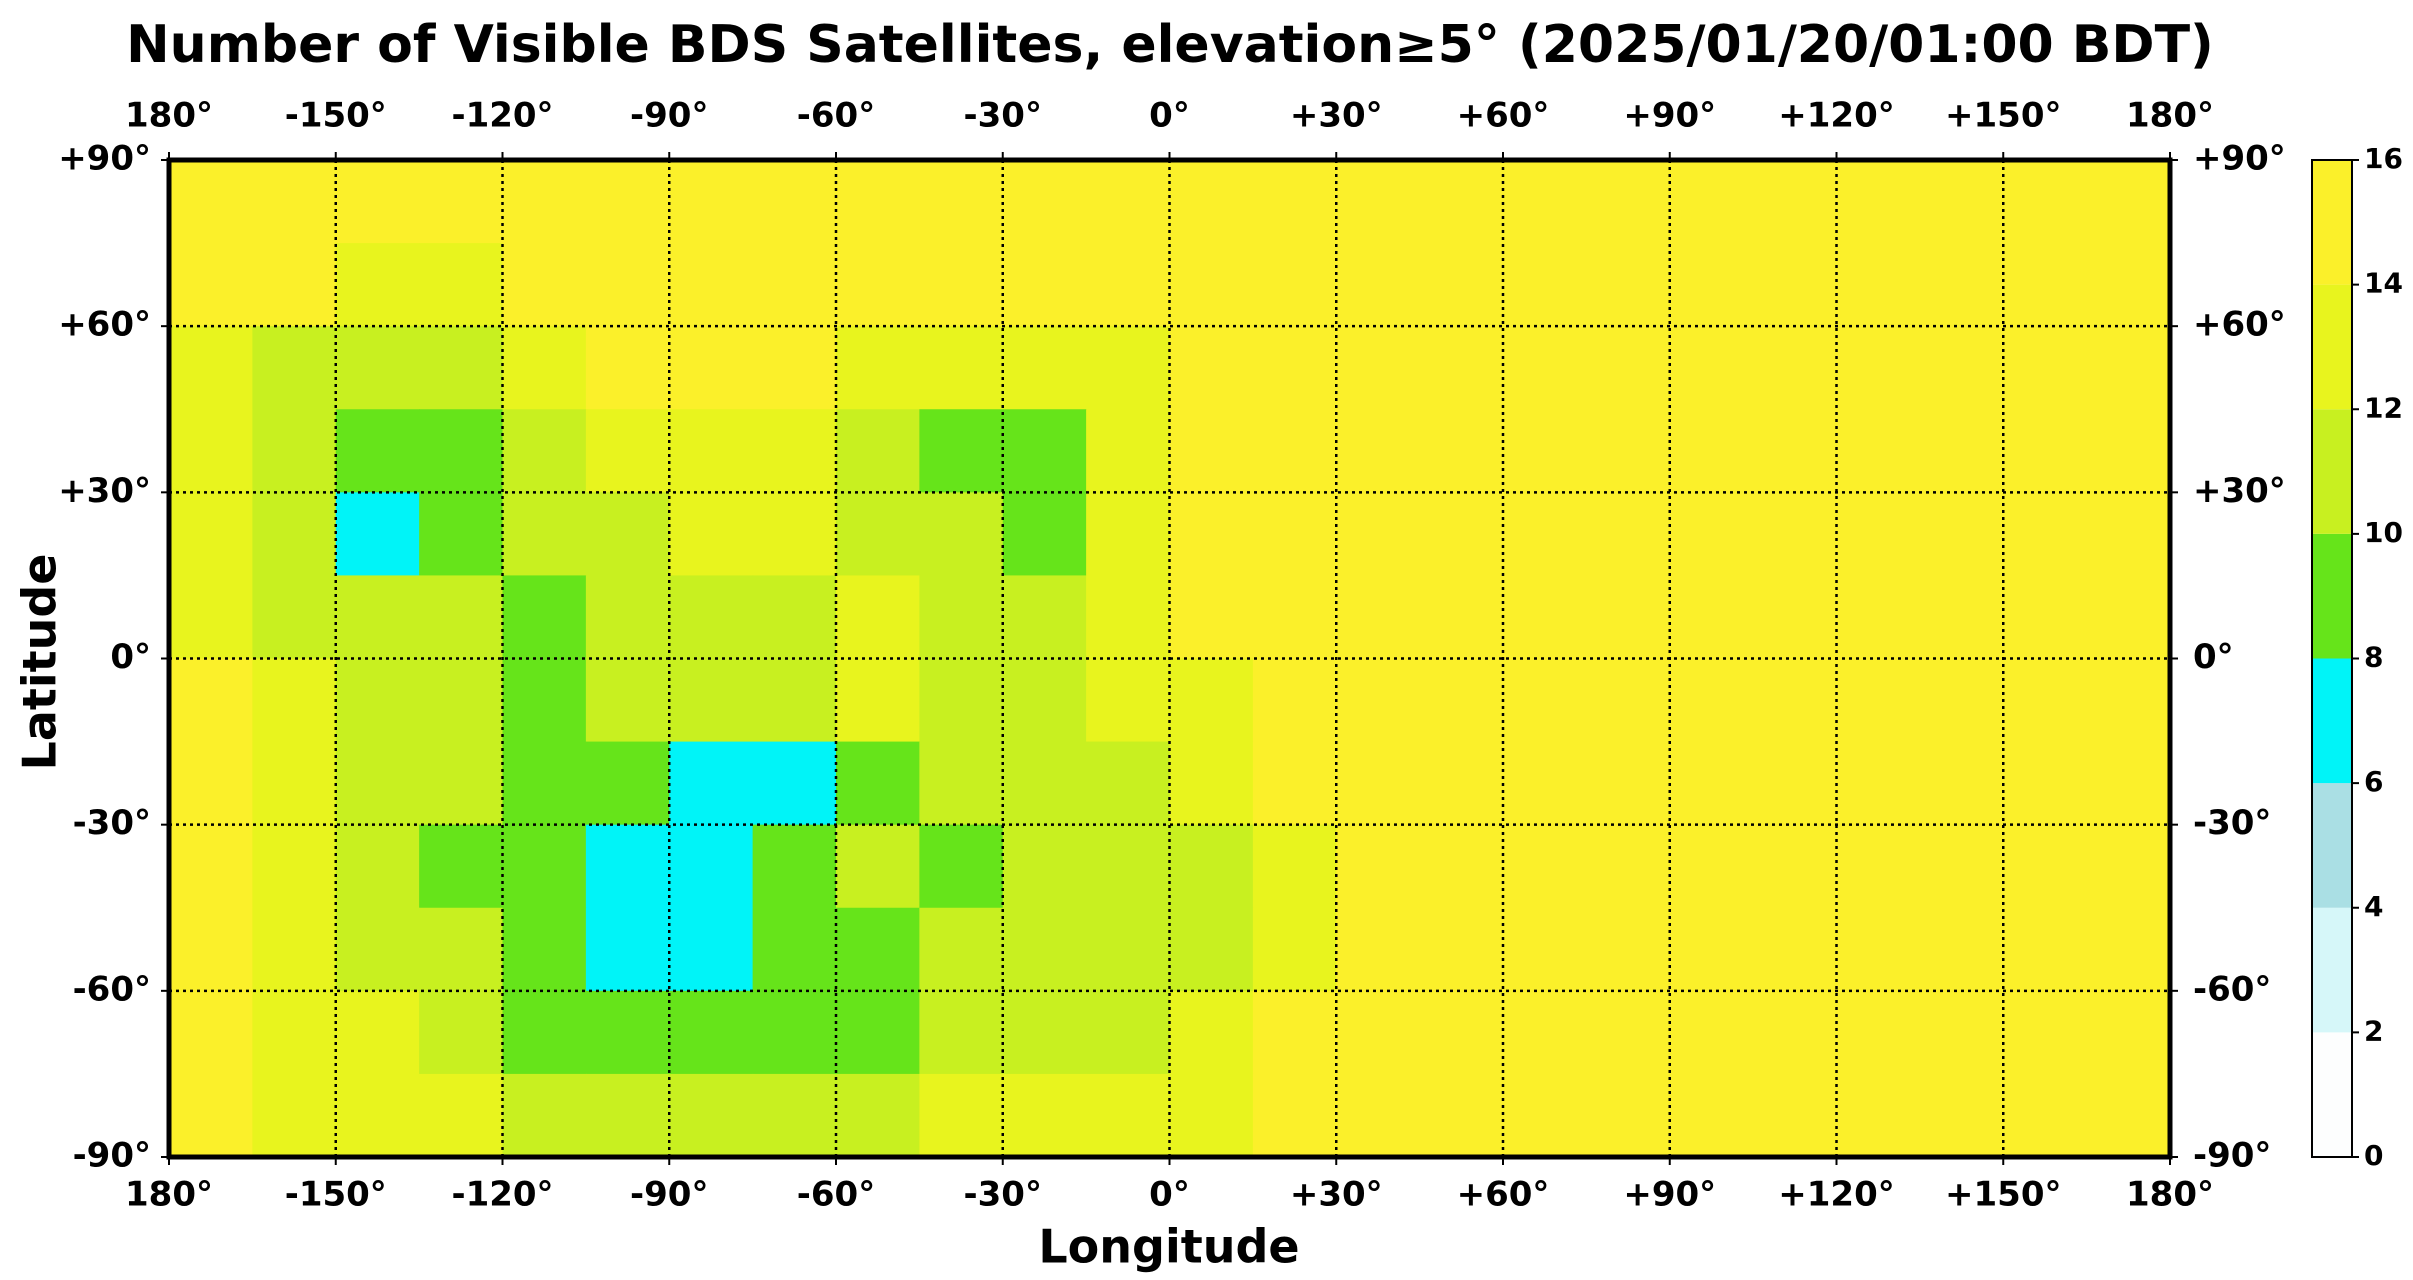 The width and height of the screenshot is (2413, 1280). I want to click on x-tick-label: +60°, so click(1503, 116).